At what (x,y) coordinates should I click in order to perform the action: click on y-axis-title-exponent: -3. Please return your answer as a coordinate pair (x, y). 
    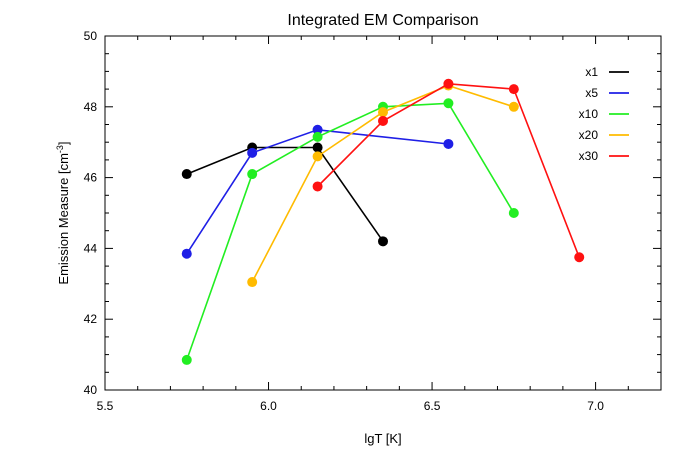
    Looking at the image, I should click on (60, 149).